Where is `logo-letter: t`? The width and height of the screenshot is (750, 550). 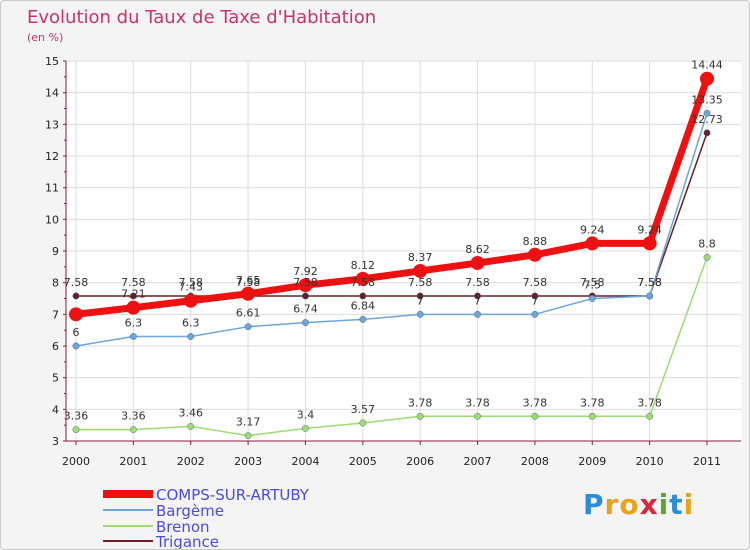 logo-letter: t is located at coordinates (676, 504).